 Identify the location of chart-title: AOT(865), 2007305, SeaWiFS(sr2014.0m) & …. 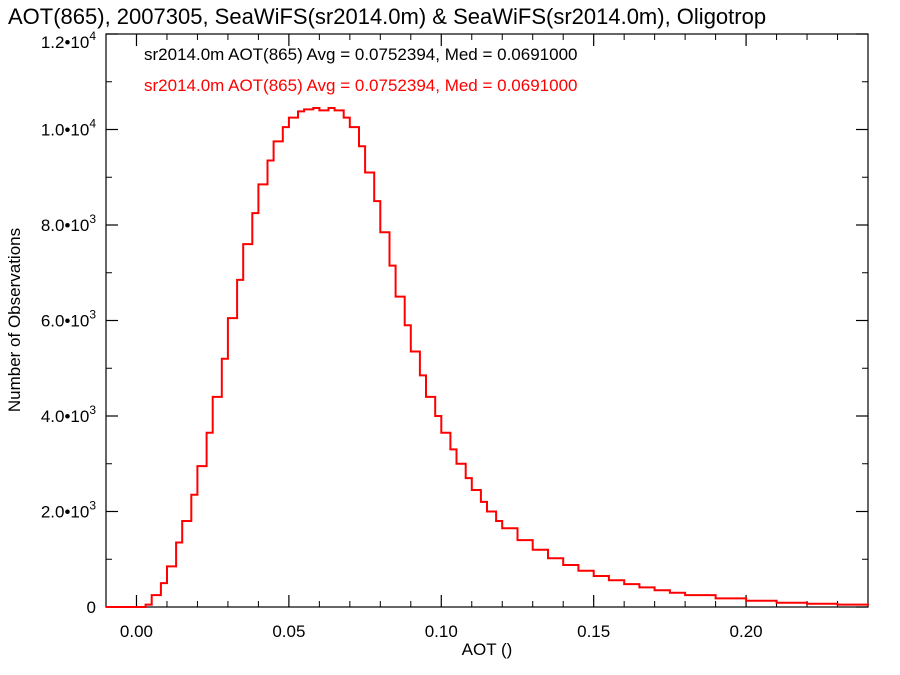
(387, 16).